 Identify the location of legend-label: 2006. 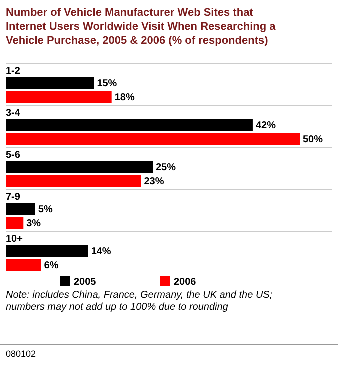
(185, 282).